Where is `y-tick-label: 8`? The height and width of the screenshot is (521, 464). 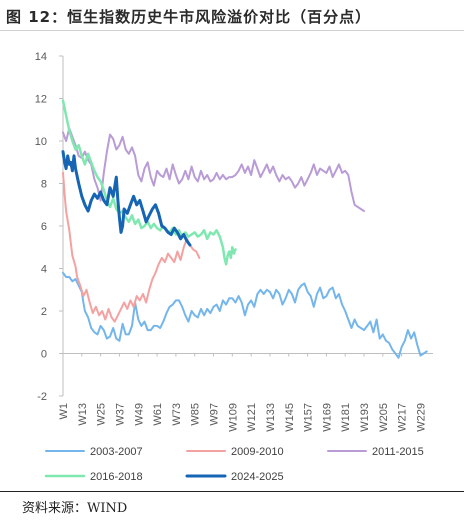
y-tick-label: 8 is located at coordinates (44, 185).